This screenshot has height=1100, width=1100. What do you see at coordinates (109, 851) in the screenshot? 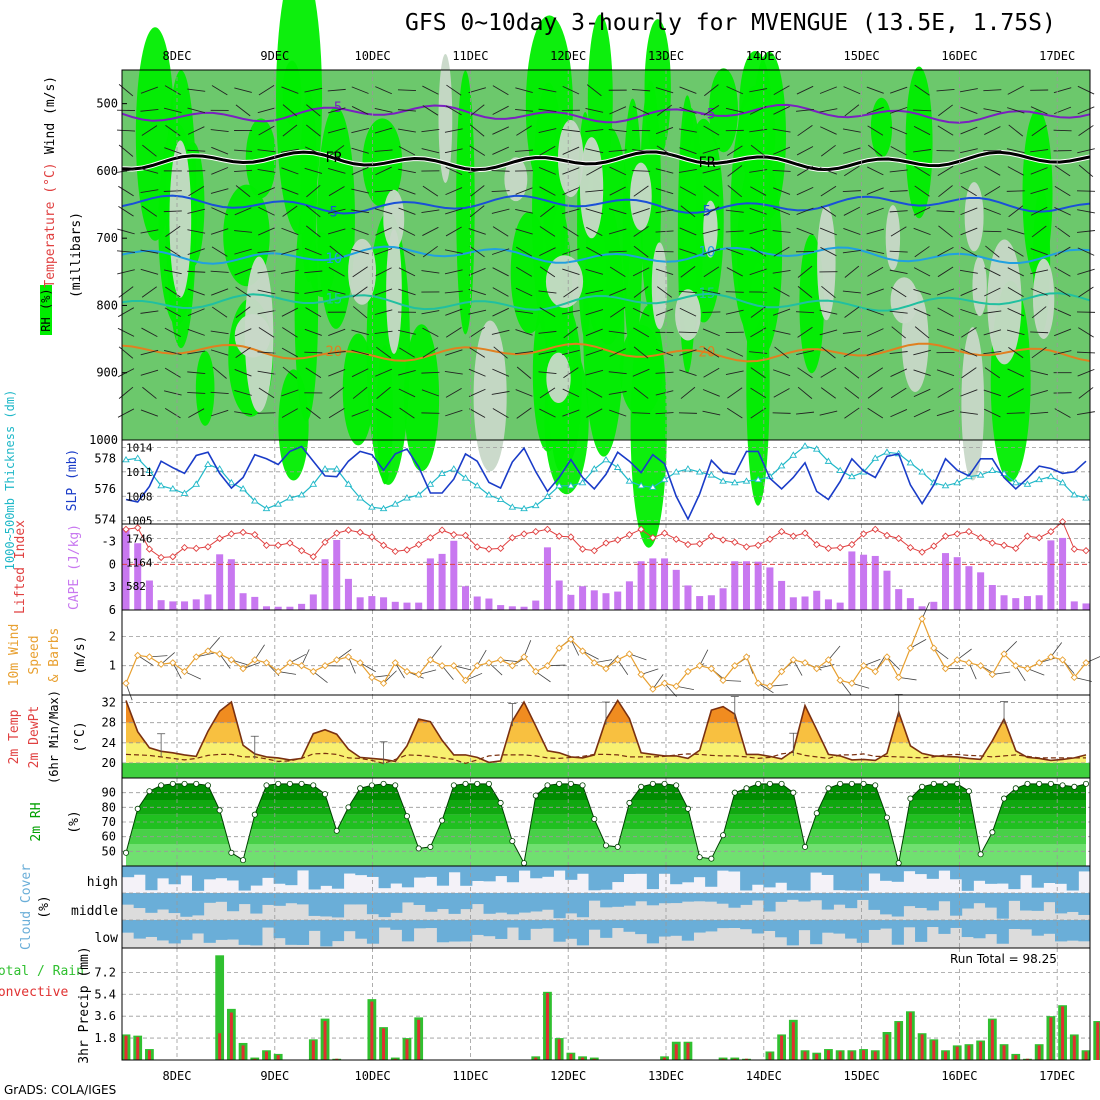
I see `rh-tick-label: 50` at bounding box center [109, 851].